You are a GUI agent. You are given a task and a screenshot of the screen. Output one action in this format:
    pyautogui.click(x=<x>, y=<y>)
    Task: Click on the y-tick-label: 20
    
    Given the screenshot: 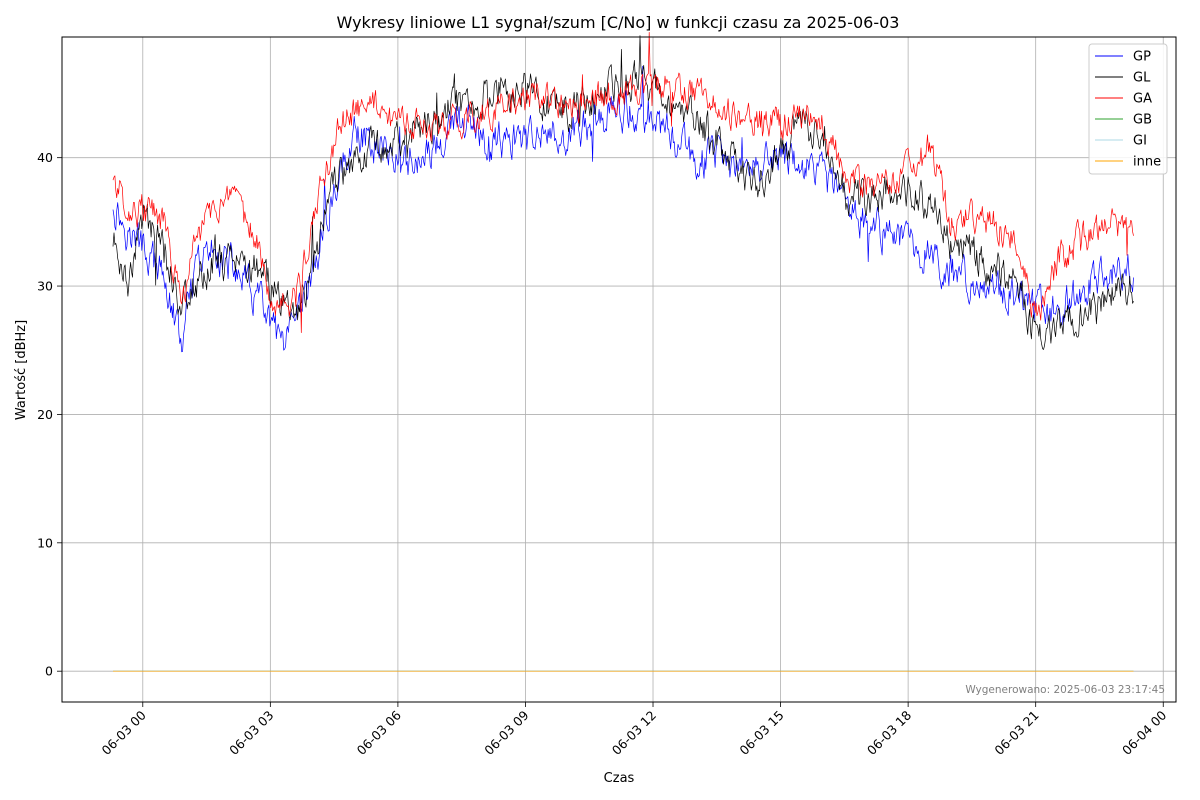 What is the action you would take?
    pyautogui.click(x=45, y=414)
    